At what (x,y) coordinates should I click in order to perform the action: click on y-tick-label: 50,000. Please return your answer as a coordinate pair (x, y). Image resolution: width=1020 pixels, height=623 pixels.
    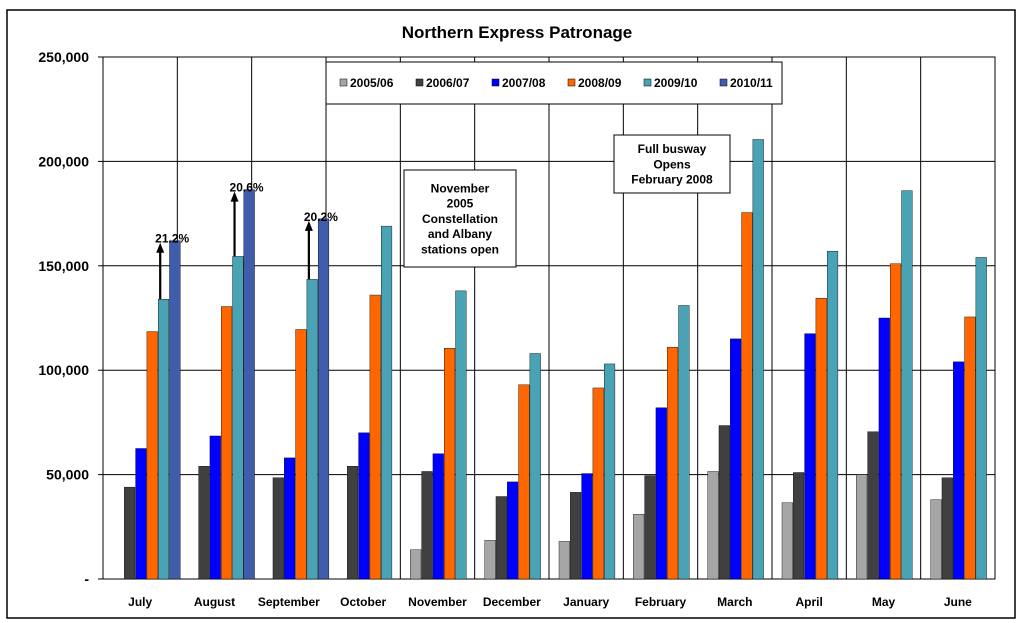
    Looking at the image, I should click on (67, 475).